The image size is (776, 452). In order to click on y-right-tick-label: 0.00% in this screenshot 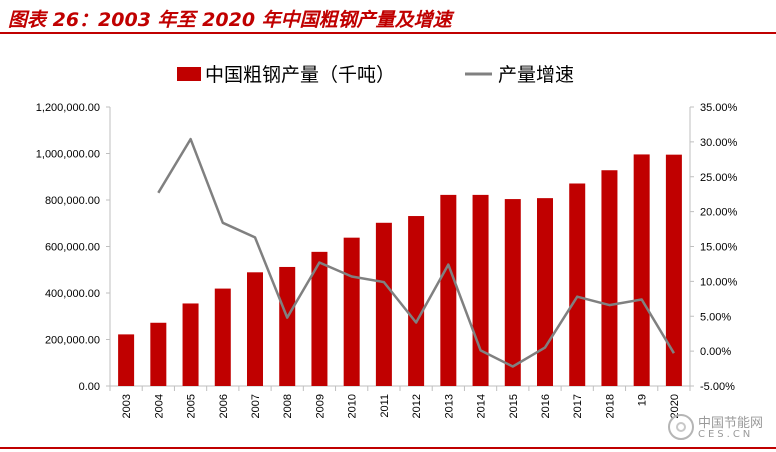, I will do `click(715, 352)`.